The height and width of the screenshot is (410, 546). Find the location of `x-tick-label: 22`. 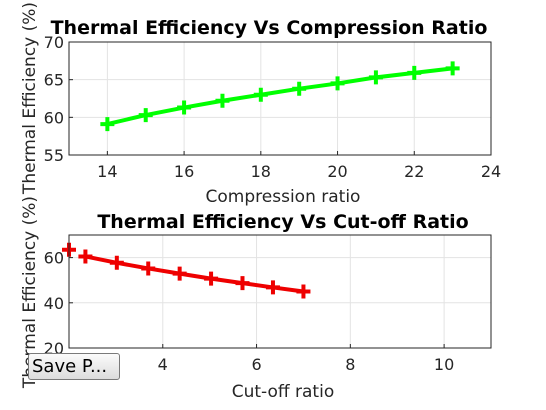

x-tick-label: 22 is located at coordinates (414, 171).